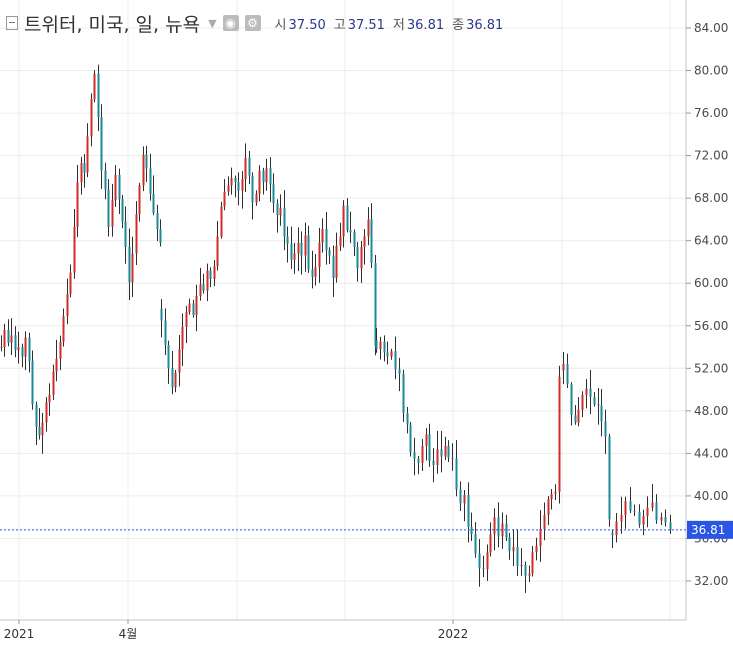 This screenshot has height=646, width=733. I want to click on symbol-title: 트위터, 미국, 일, 뉴욕, so click(112, 24).